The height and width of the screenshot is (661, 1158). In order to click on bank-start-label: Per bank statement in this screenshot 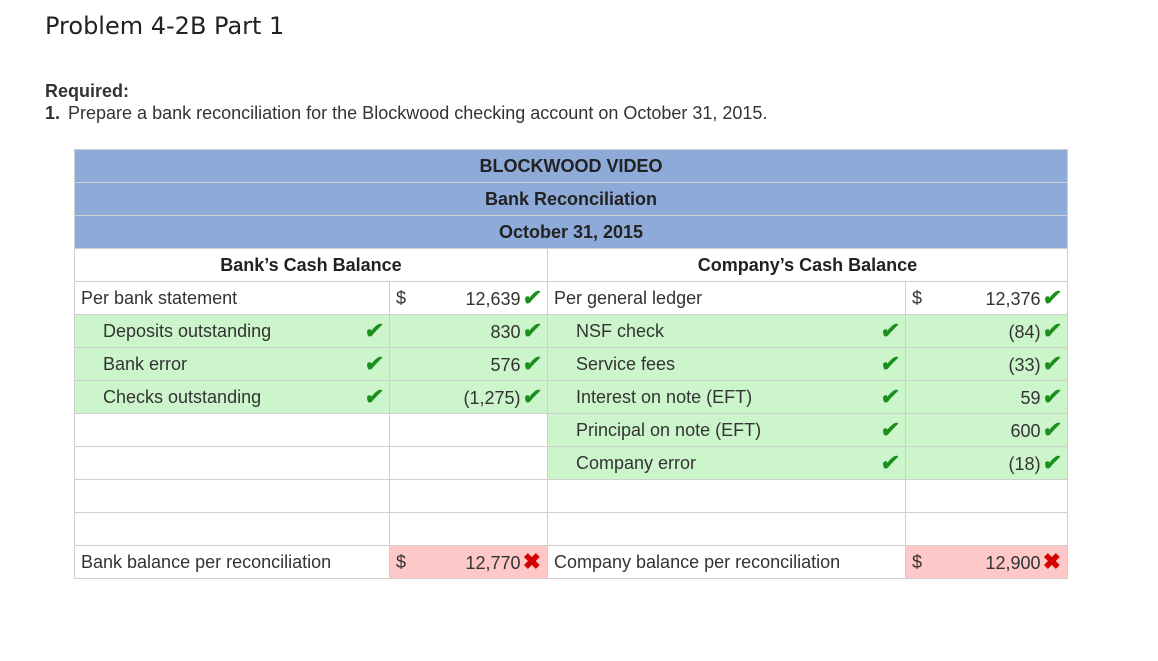, I will do `click(232, 298)`.